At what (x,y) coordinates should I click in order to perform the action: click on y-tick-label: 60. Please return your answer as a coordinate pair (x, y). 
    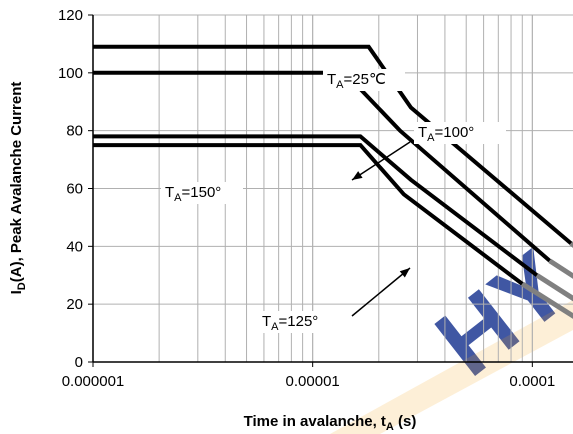
    Looking at the image, I should click on (74, 189).